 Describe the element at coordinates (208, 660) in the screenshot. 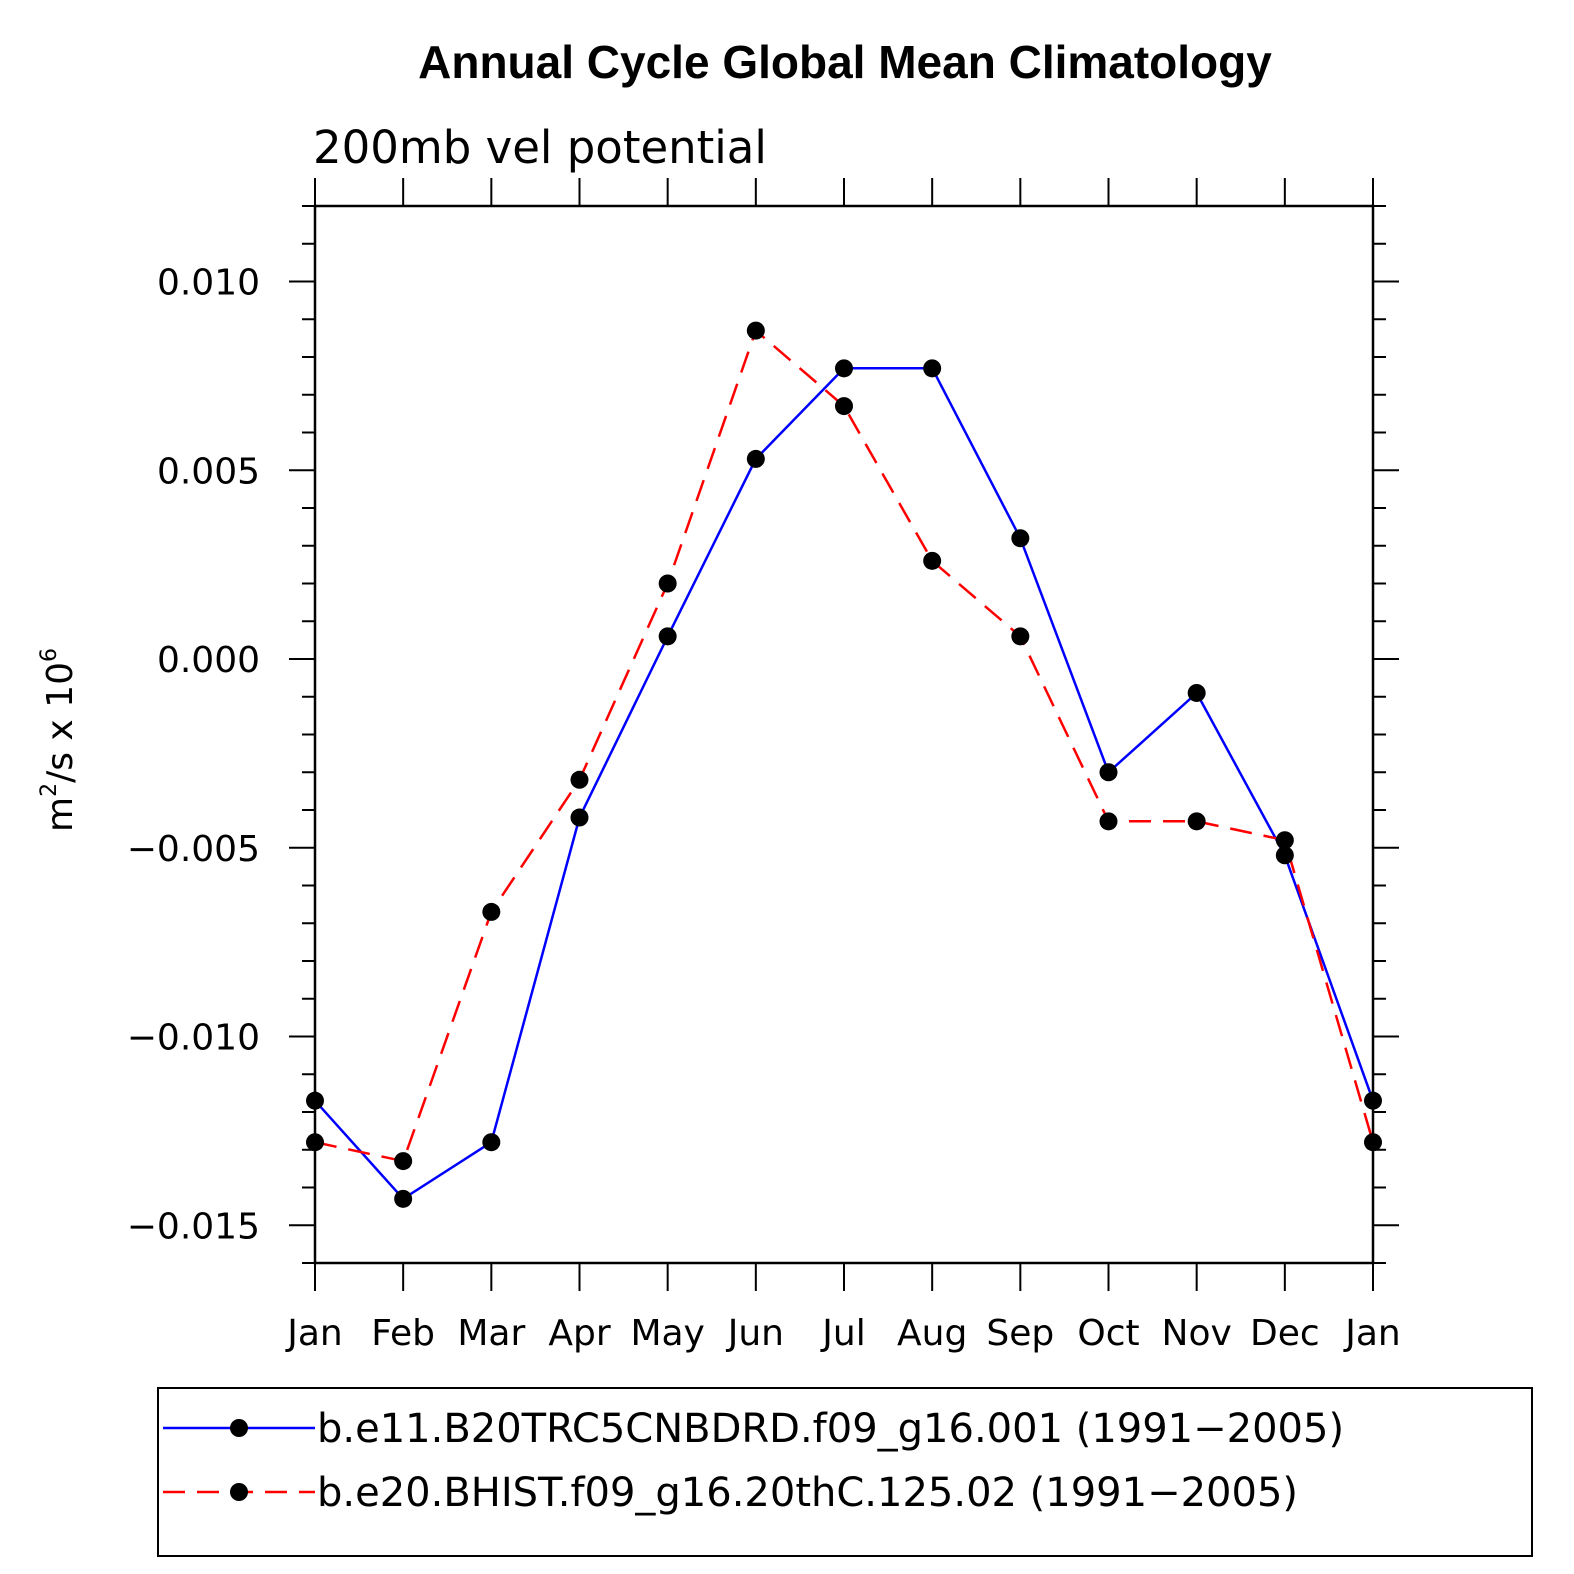

I see `y-tick-label: 0.000` at that location.